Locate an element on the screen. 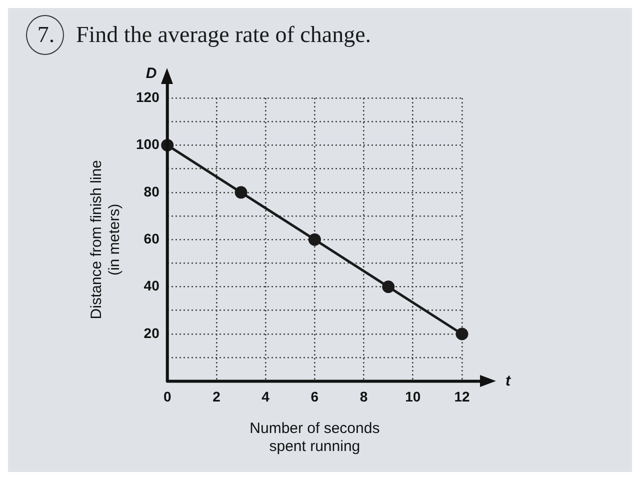 The height and width of the screenshot is (480, 640). chart-title: Find the average rate of change. is located at coordinates (224, 35).